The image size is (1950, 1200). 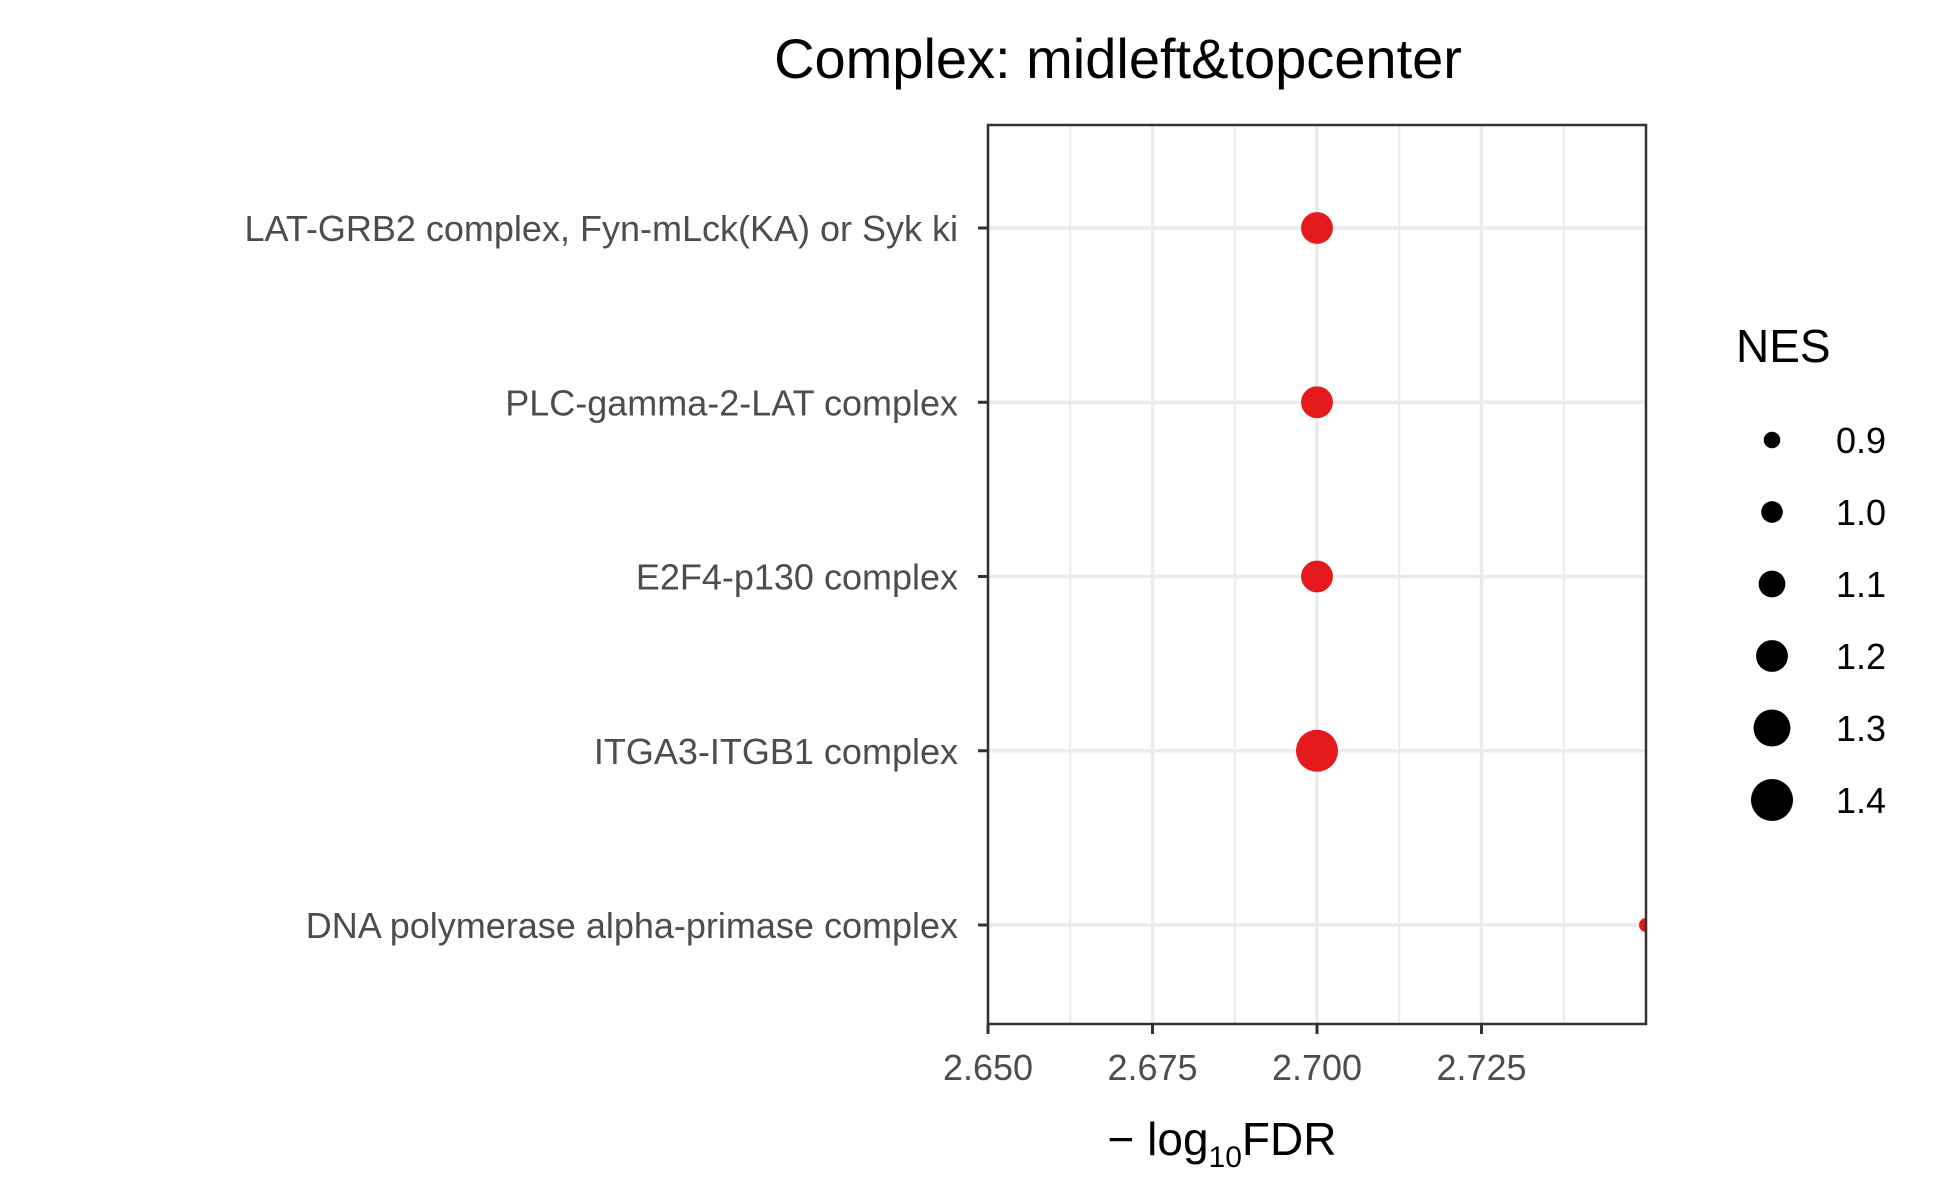 What do you see at coordinates (601, 228) in the screenshot?
I see `y-tick-label: LAT-GRB2 complex, Fyn-mLck(KA) or Syk ki` at bounding box center [601, 228].